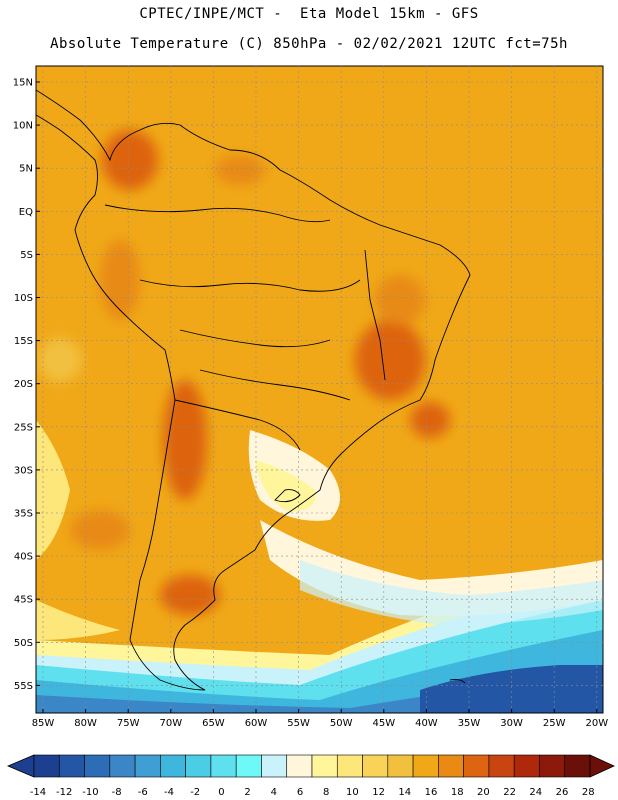 This screenshot has width=618, height=800. I want to click on lat-label-30s: 30S, so click(23, 470).